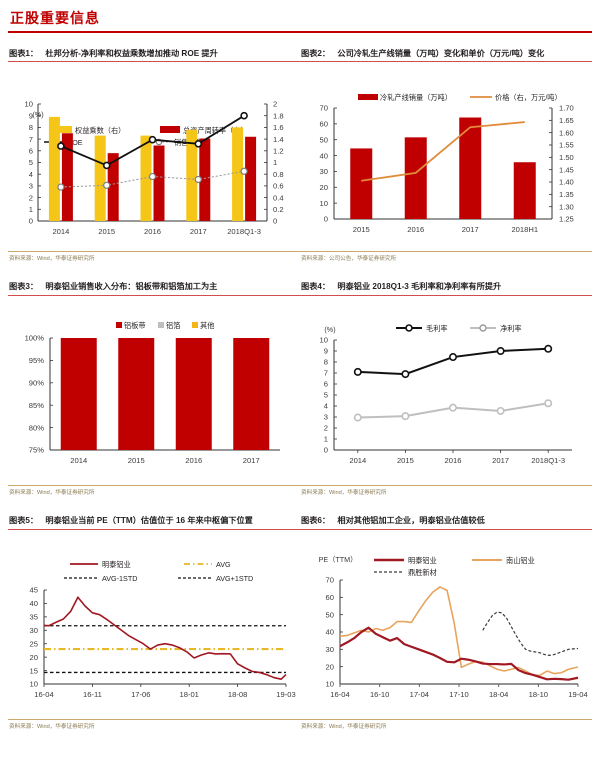 Image resolution: width=600 pixels, height=762 pixels. Describe the element at coordinates (244, 231) in the screenshot. I see `axis-label: 2018Q1-3` at that location.